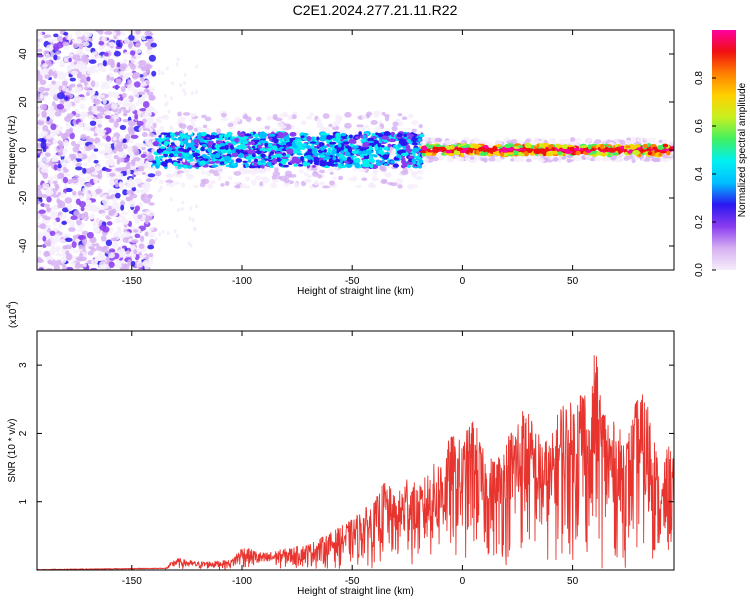  I want to click on colorbar-tick-label: 0.0, so click(699, 270).